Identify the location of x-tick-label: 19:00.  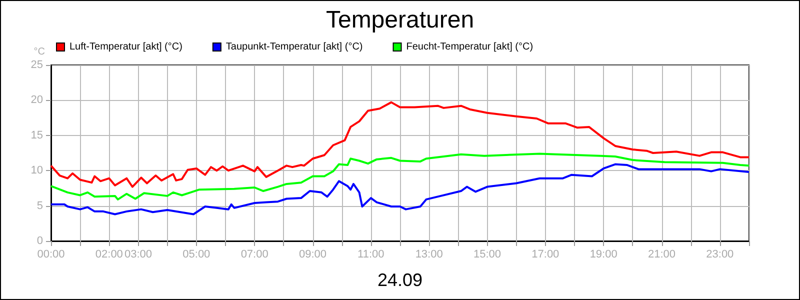
(604, 254).